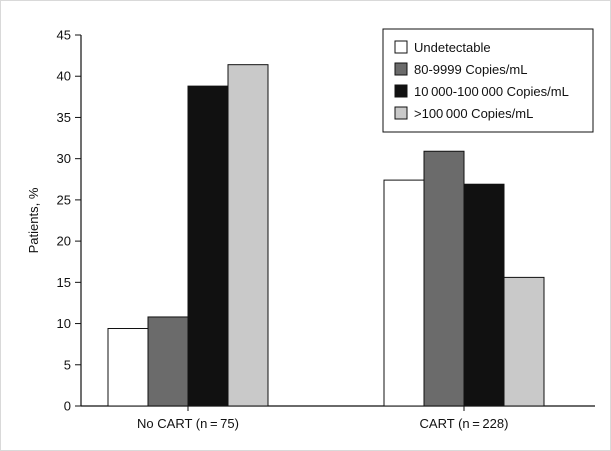 The image size is (611, 451). Describe the element at coordinates (64, 35) in the screenshot. I see `y-tick-label: 45` at that location.